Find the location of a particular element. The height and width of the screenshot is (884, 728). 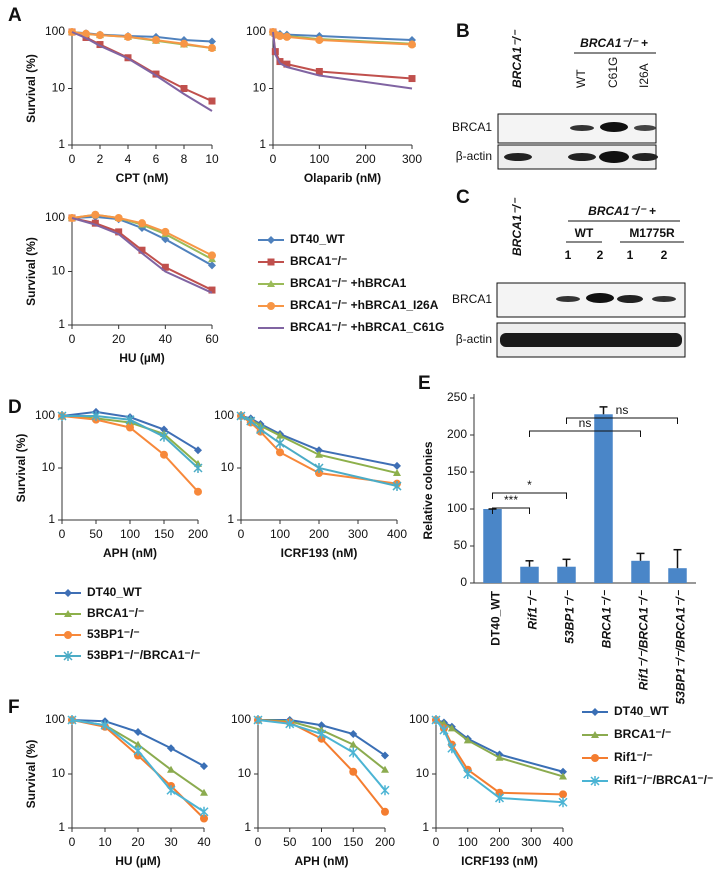

x-axis-label: HU (µM) is located at coordinates (142, 358).